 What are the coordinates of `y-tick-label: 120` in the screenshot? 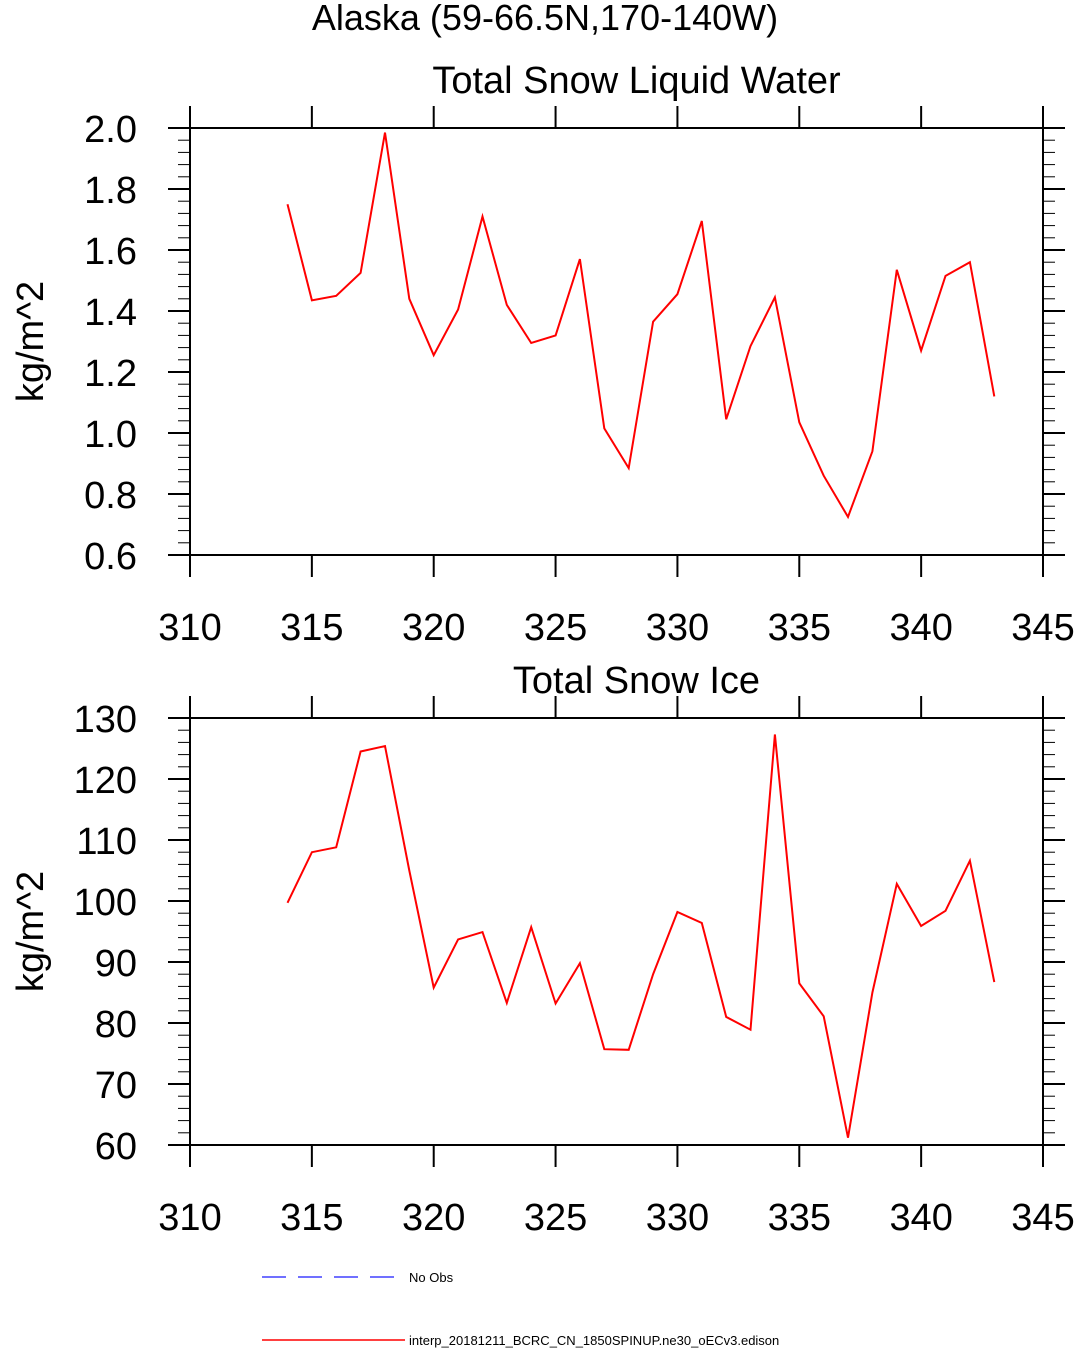 It's located at (105, 781).